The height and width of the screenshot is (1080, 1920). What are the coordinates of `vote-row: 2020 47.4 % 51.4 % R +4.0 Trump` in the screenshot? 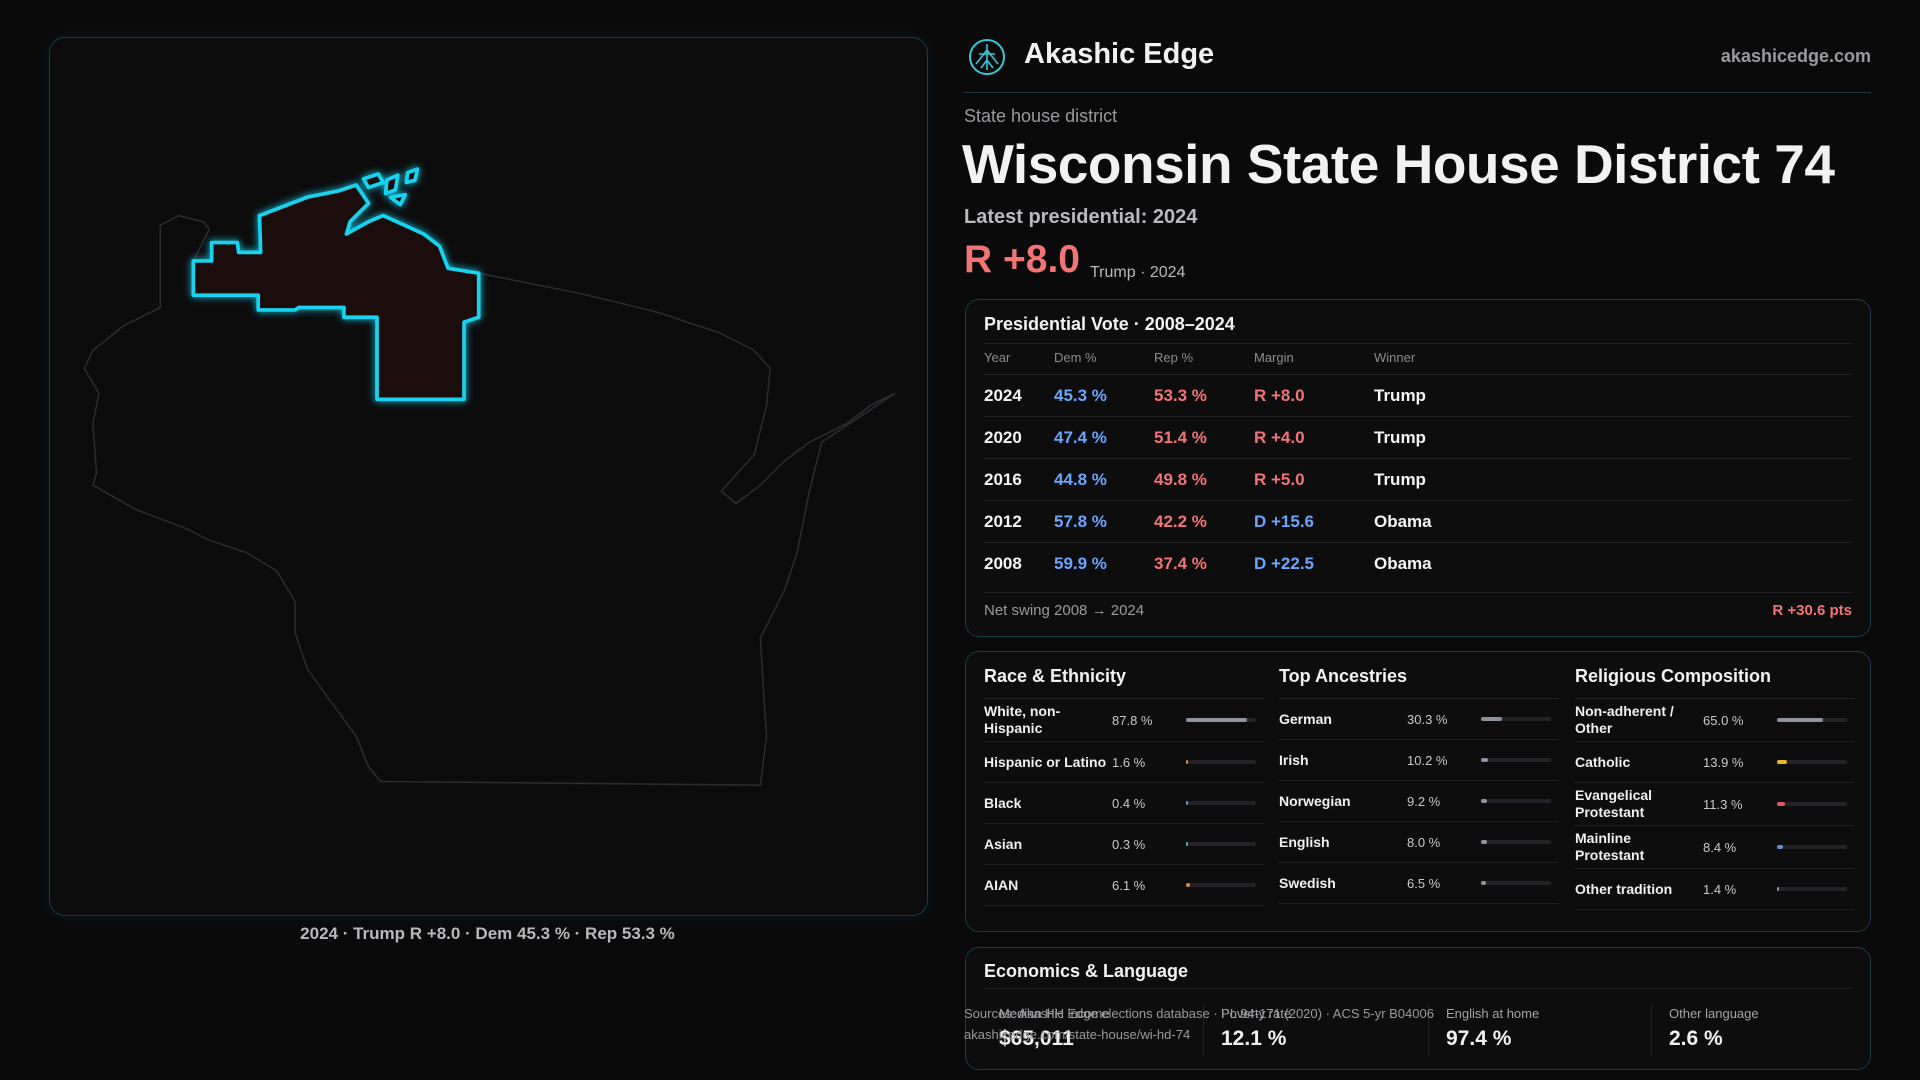 It's located at (1418, 437).